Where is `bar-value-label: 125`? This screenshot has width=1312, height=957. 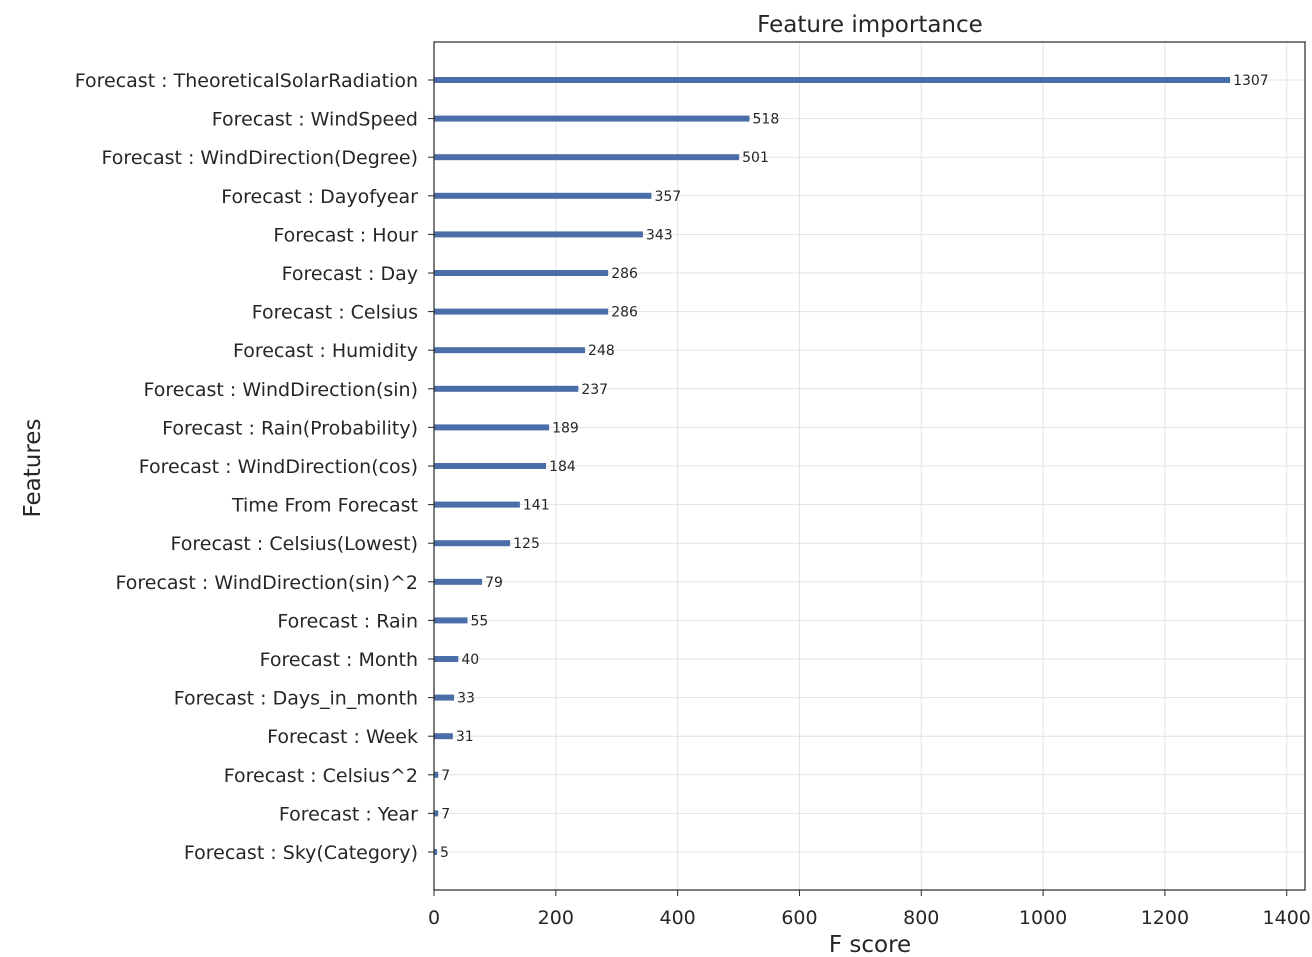
bar-value-label: 125 is located at coordinates (526, 544).